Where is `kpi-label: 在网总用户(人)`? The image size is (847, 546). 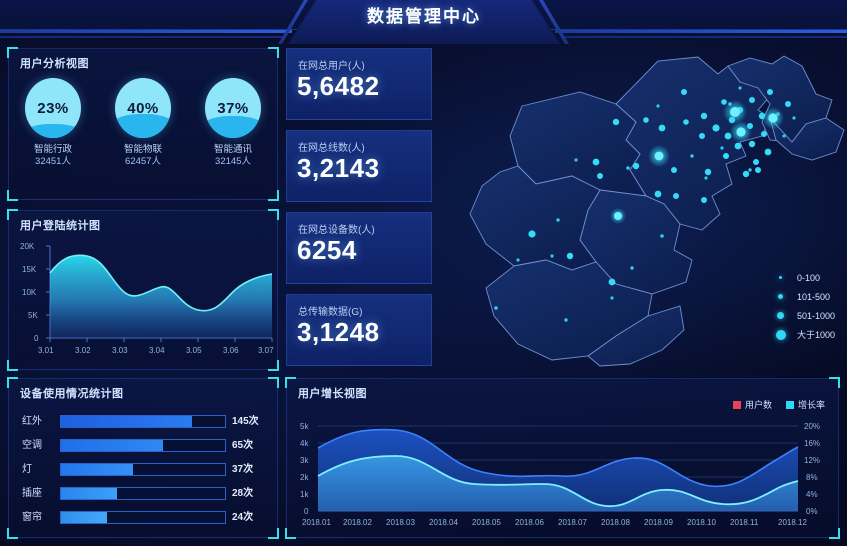 kpi-label: 在网总用户(人) is located at coordinates (331, 66).